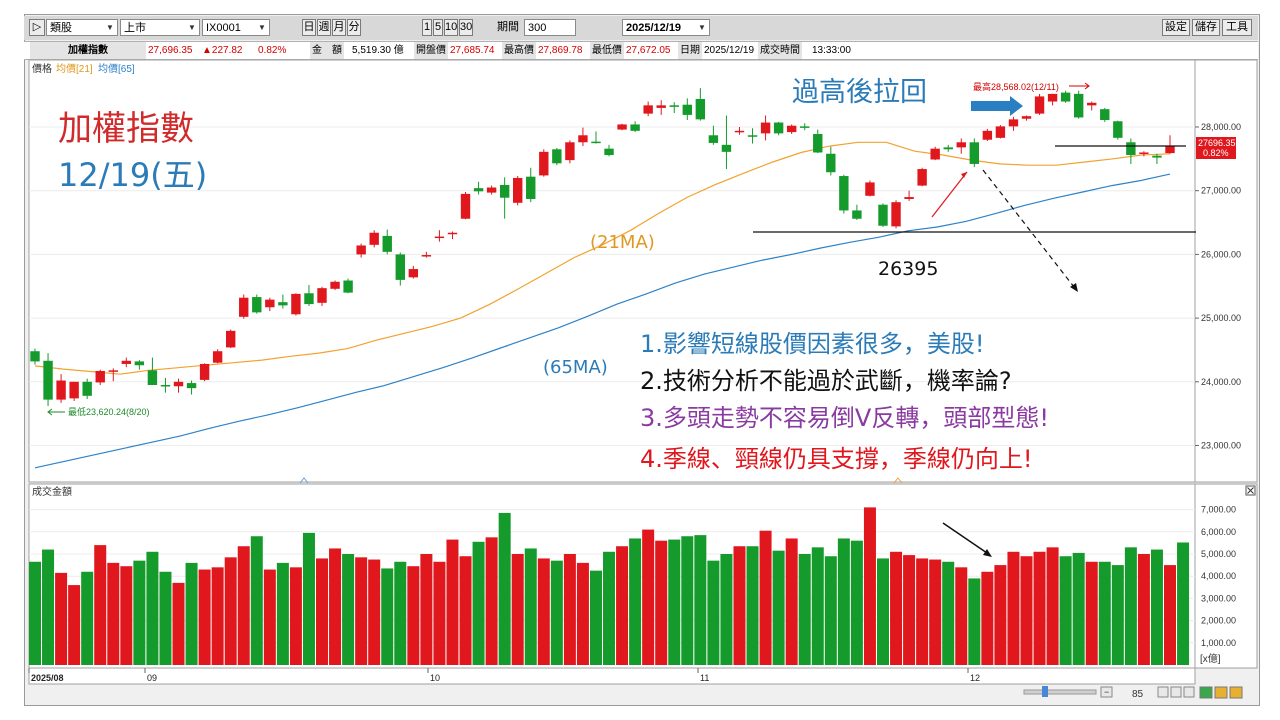 This screenshot has width=1280, height=720. I want to click on minute-10-button: 10, so click(451, 27).